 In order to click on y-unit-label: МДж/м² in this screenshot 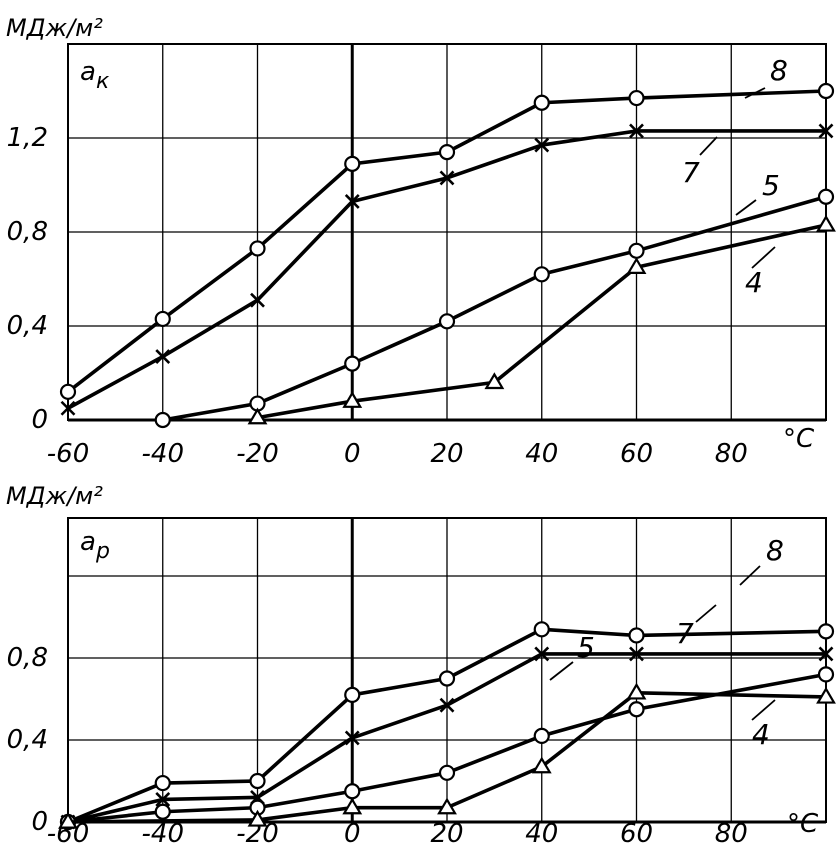, I will do `click(54, 28)`.